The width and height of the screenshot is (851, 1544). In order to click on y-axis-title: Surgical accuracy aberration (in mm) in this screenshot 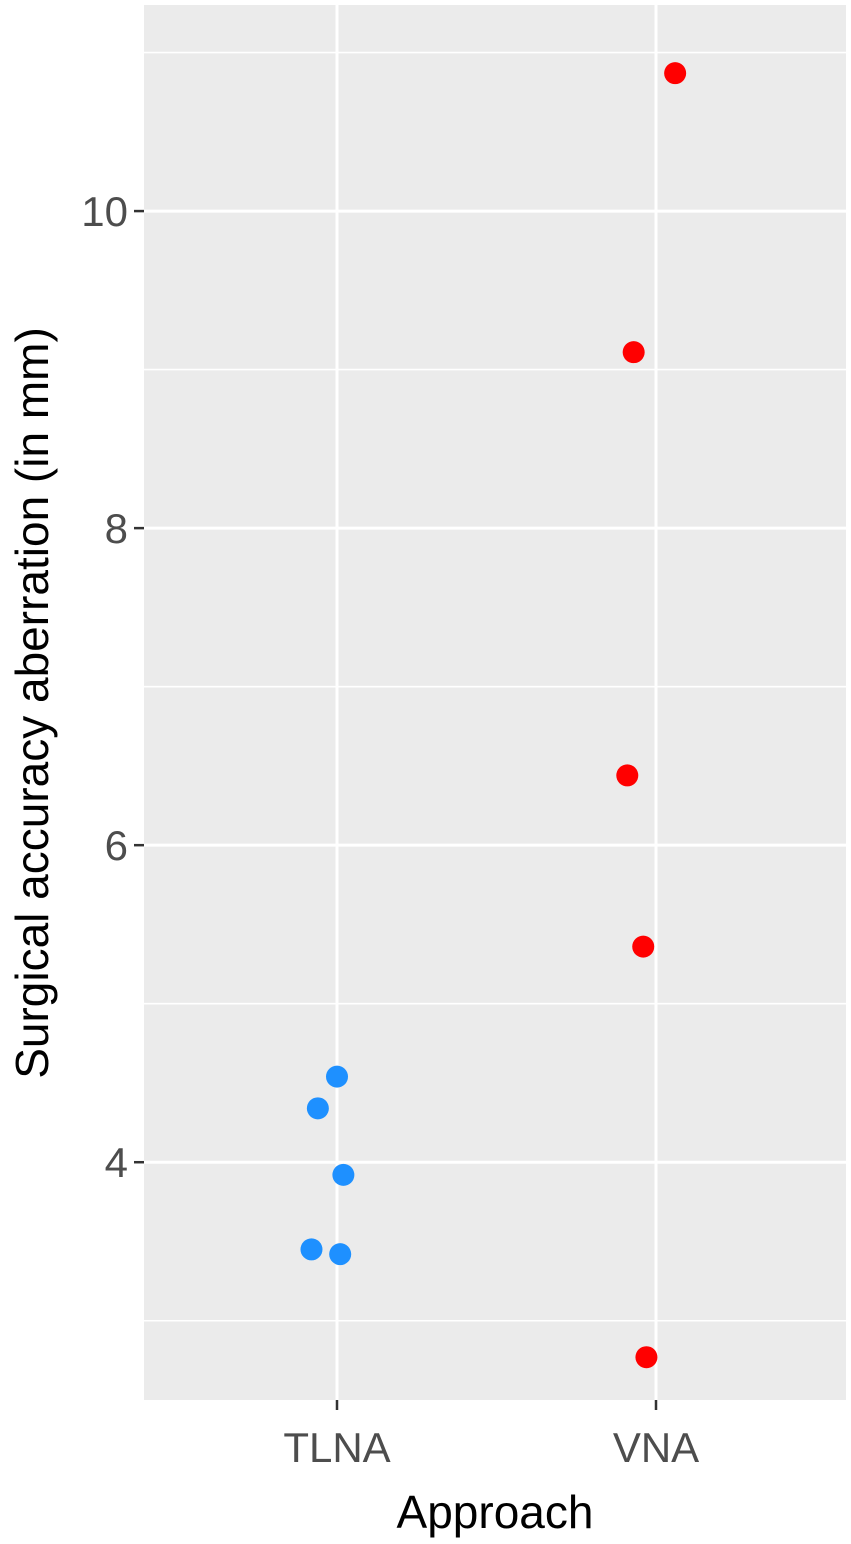, I will do `click(32, 703)`.